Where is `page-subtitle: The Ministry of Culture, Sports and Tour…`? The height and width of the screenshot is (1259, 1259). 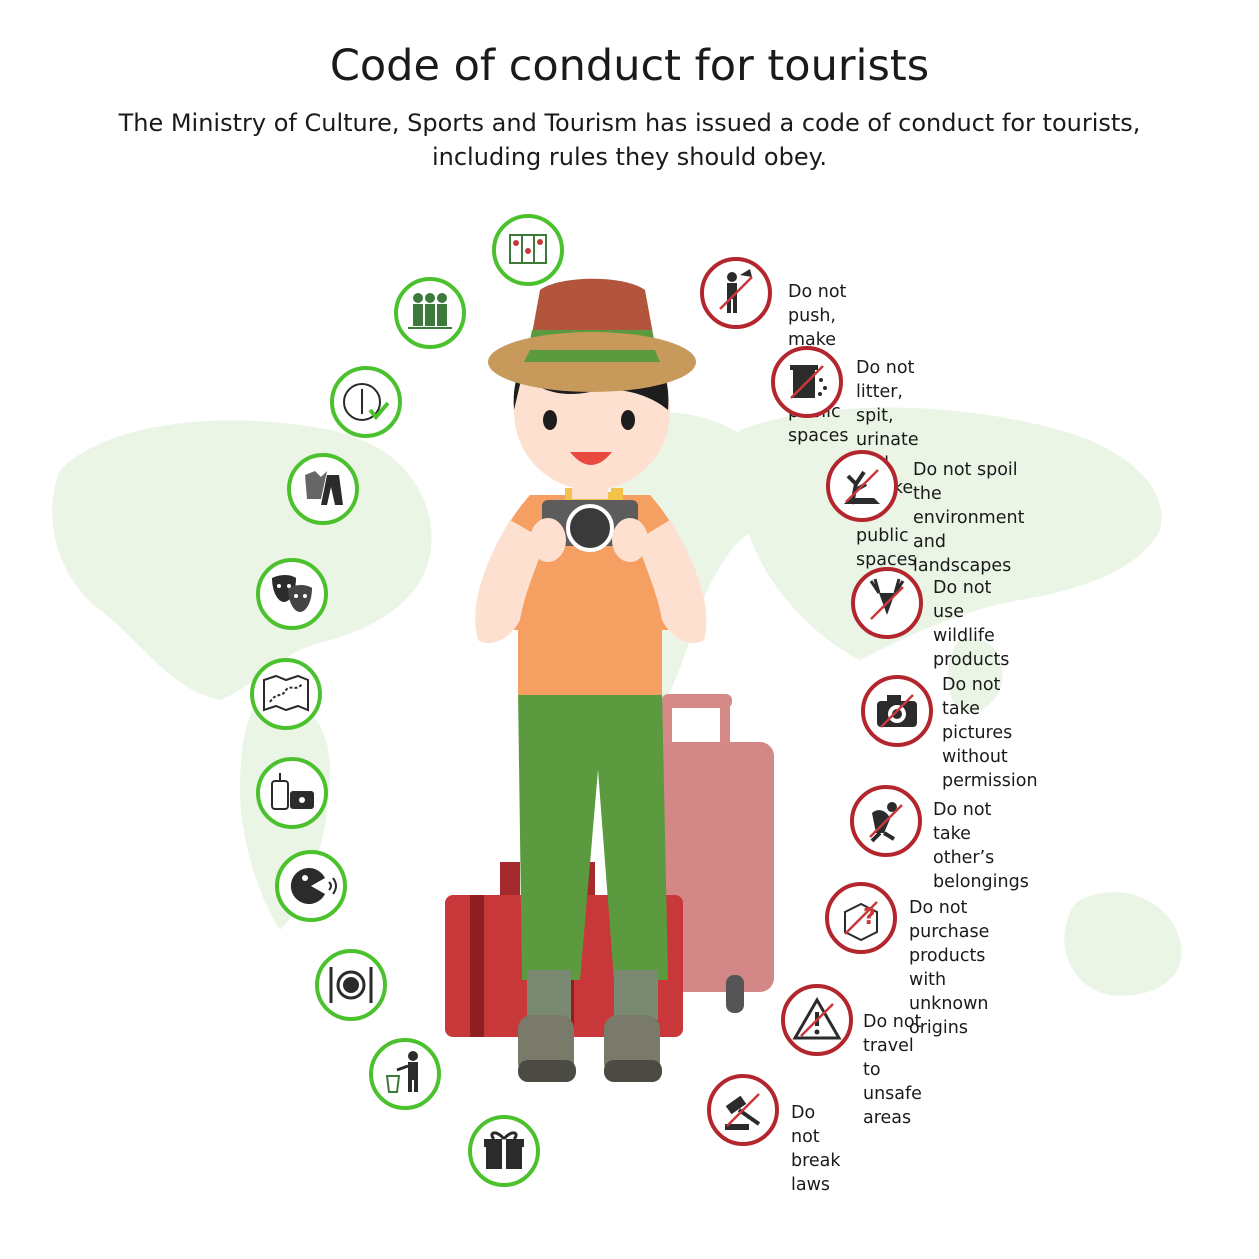
page-subtitle: The Ministry of Culture, Sports and Tour… is located at coordinates (629, 140).